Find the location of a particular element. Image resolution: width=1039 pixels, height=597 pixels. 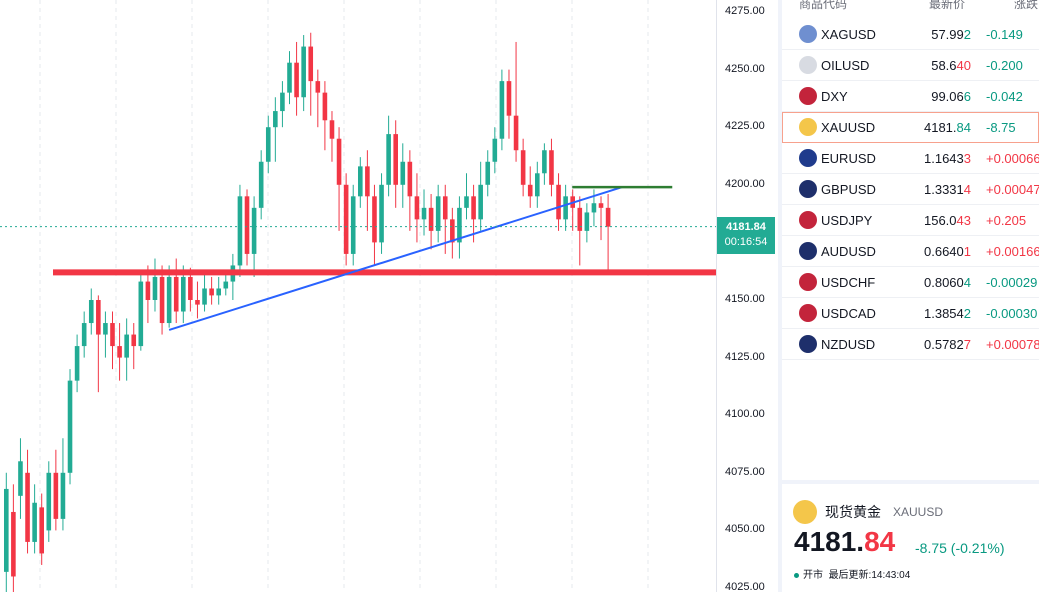

last-price-main: 4181. is located at coordinates (940, 127).